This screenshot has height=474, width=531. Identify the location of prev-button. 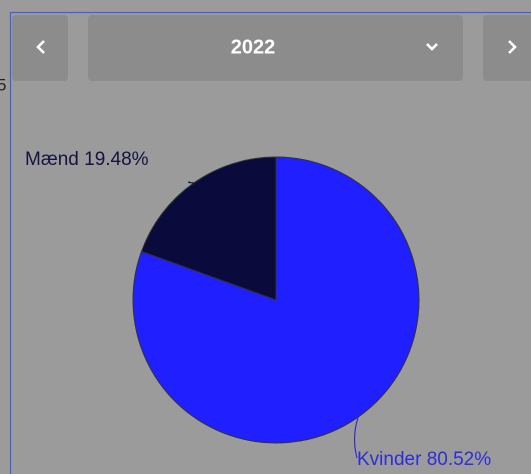
(40, 48).